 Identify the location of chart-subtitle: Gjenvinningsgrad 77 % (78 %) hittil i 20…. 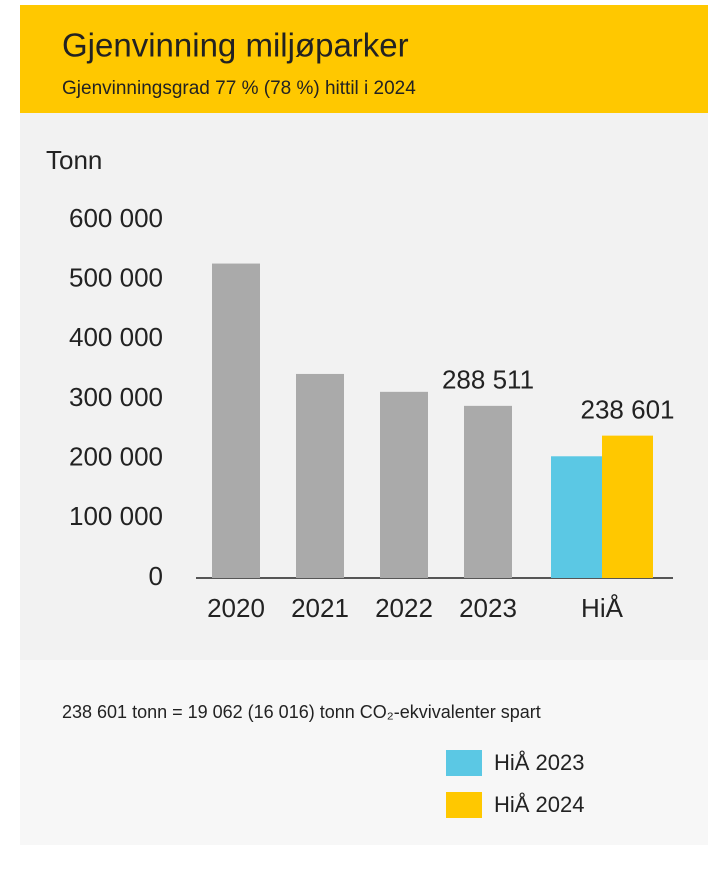
(239, 88).